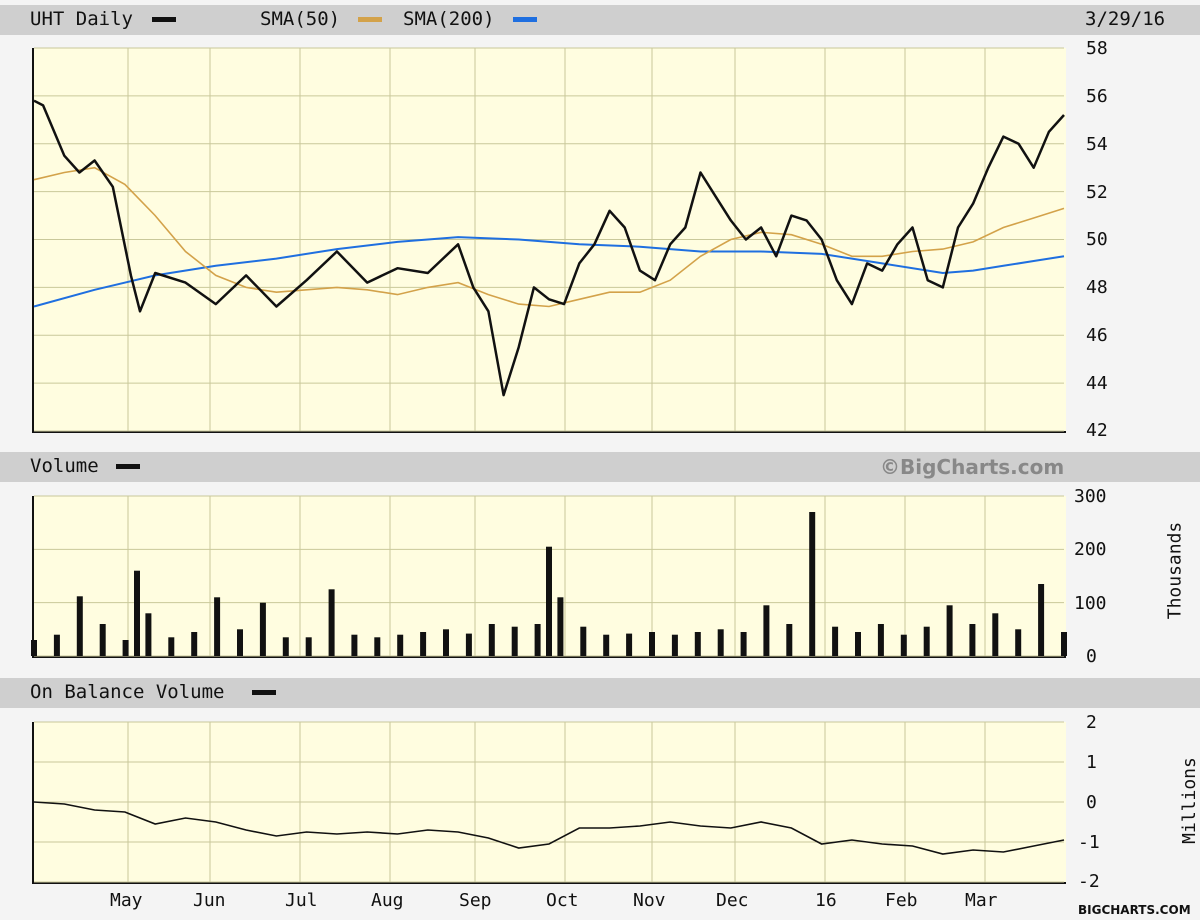 The image size is (1200, 920). What do you see at coordinates (1097, 239) in the screenshot?
I see `price-tick-50: 50` at bounding box center [1097, 239].